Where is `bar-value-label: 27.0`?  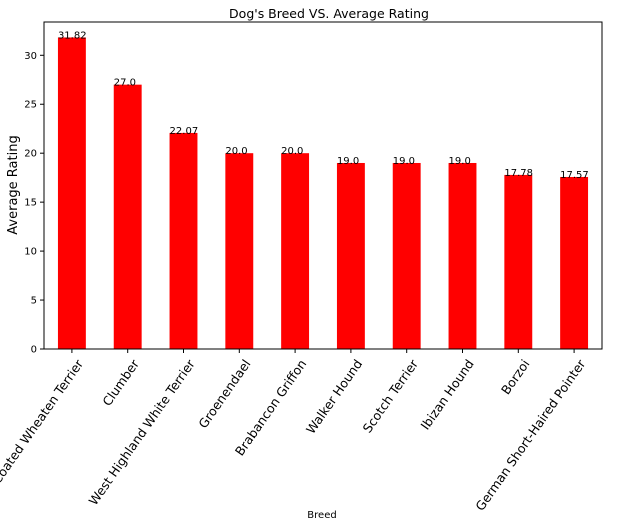
bar-value-label: 27.0 is located at coordinates (125, 83).